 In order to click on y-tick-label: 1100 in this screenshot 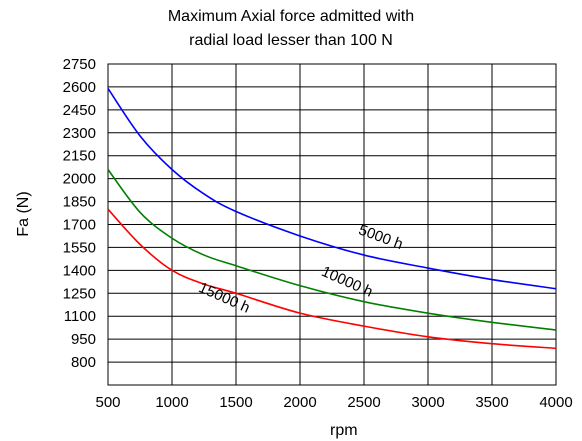, I will do `click(80, 316)`.